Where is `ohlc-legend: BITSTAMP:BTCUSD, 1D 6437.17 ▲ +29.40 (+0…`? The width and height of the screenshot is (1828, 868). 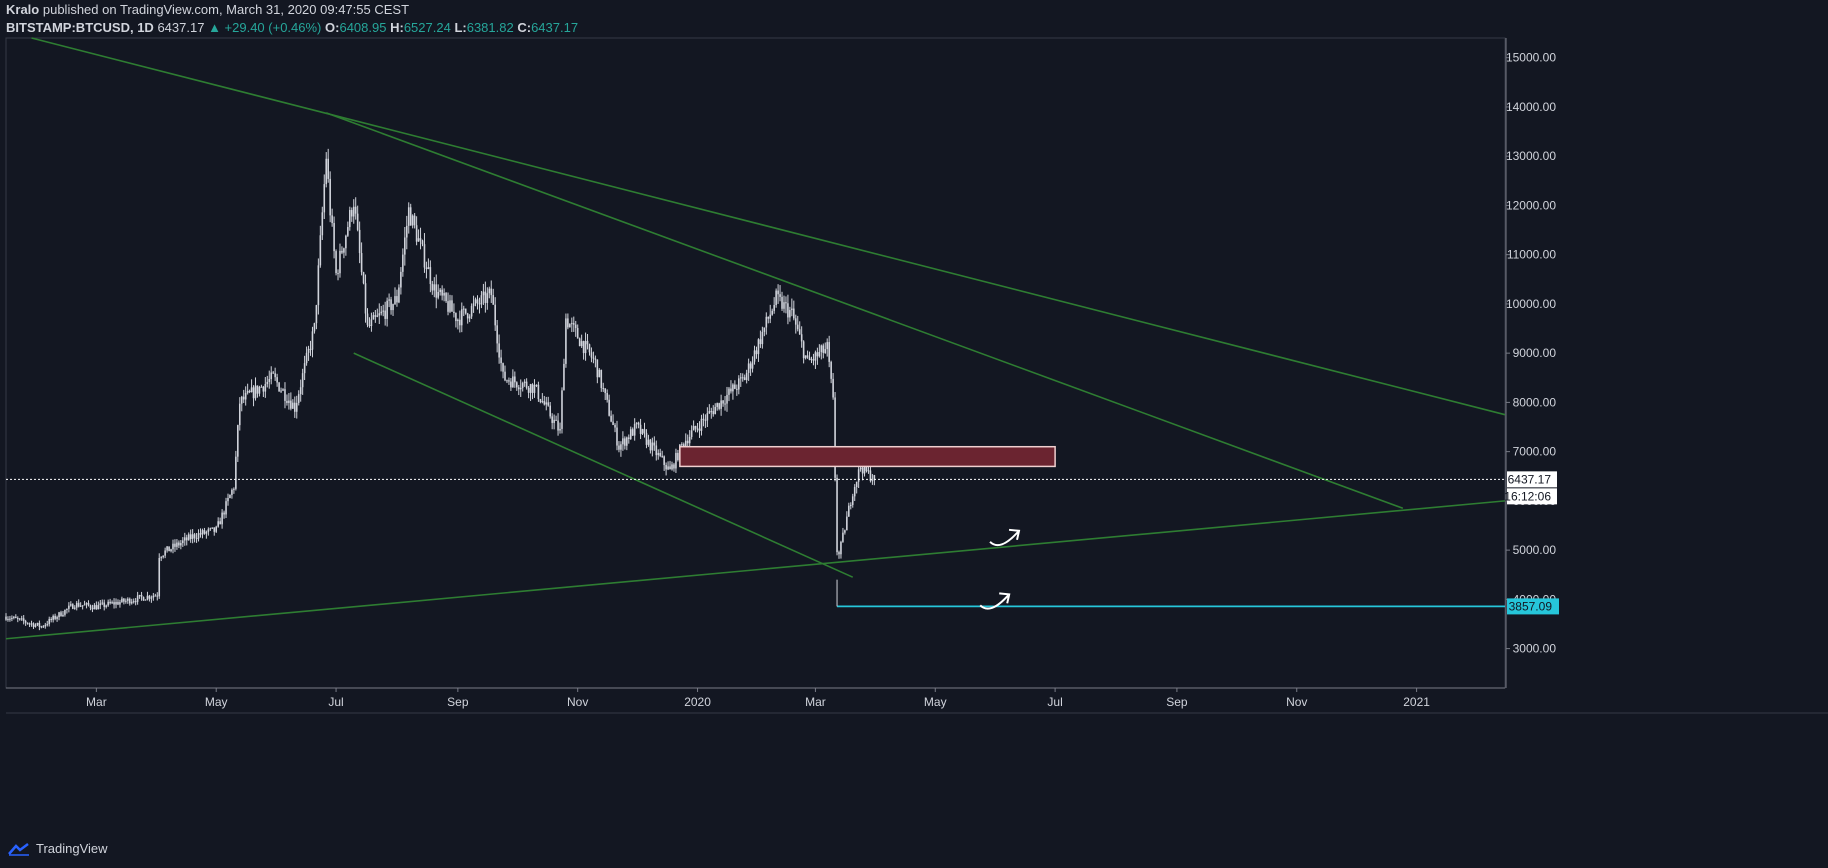 ohlc-legend: BITSTAMP:BTCUSD, 1D 6437.17 ▲ +29.40 (+0… is located at coordinates (292, 27).